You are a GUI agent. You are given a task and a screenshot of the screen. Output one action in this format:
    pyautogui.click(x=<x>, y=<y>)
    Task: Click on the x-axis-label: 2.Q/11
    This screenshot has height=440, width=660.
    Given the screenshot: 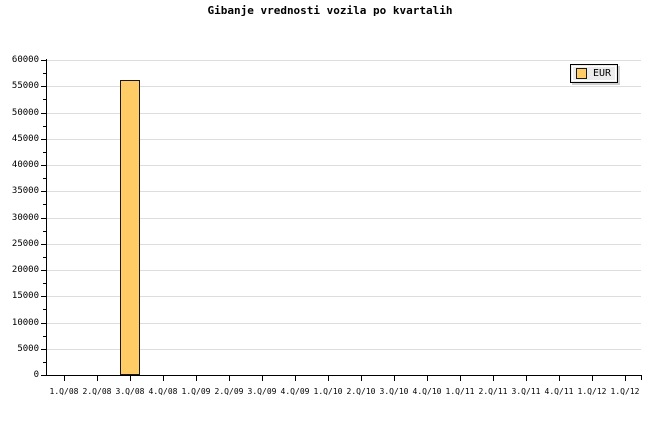 What is the action you would take?
    pyautogui.click(x=493, y=391)
    